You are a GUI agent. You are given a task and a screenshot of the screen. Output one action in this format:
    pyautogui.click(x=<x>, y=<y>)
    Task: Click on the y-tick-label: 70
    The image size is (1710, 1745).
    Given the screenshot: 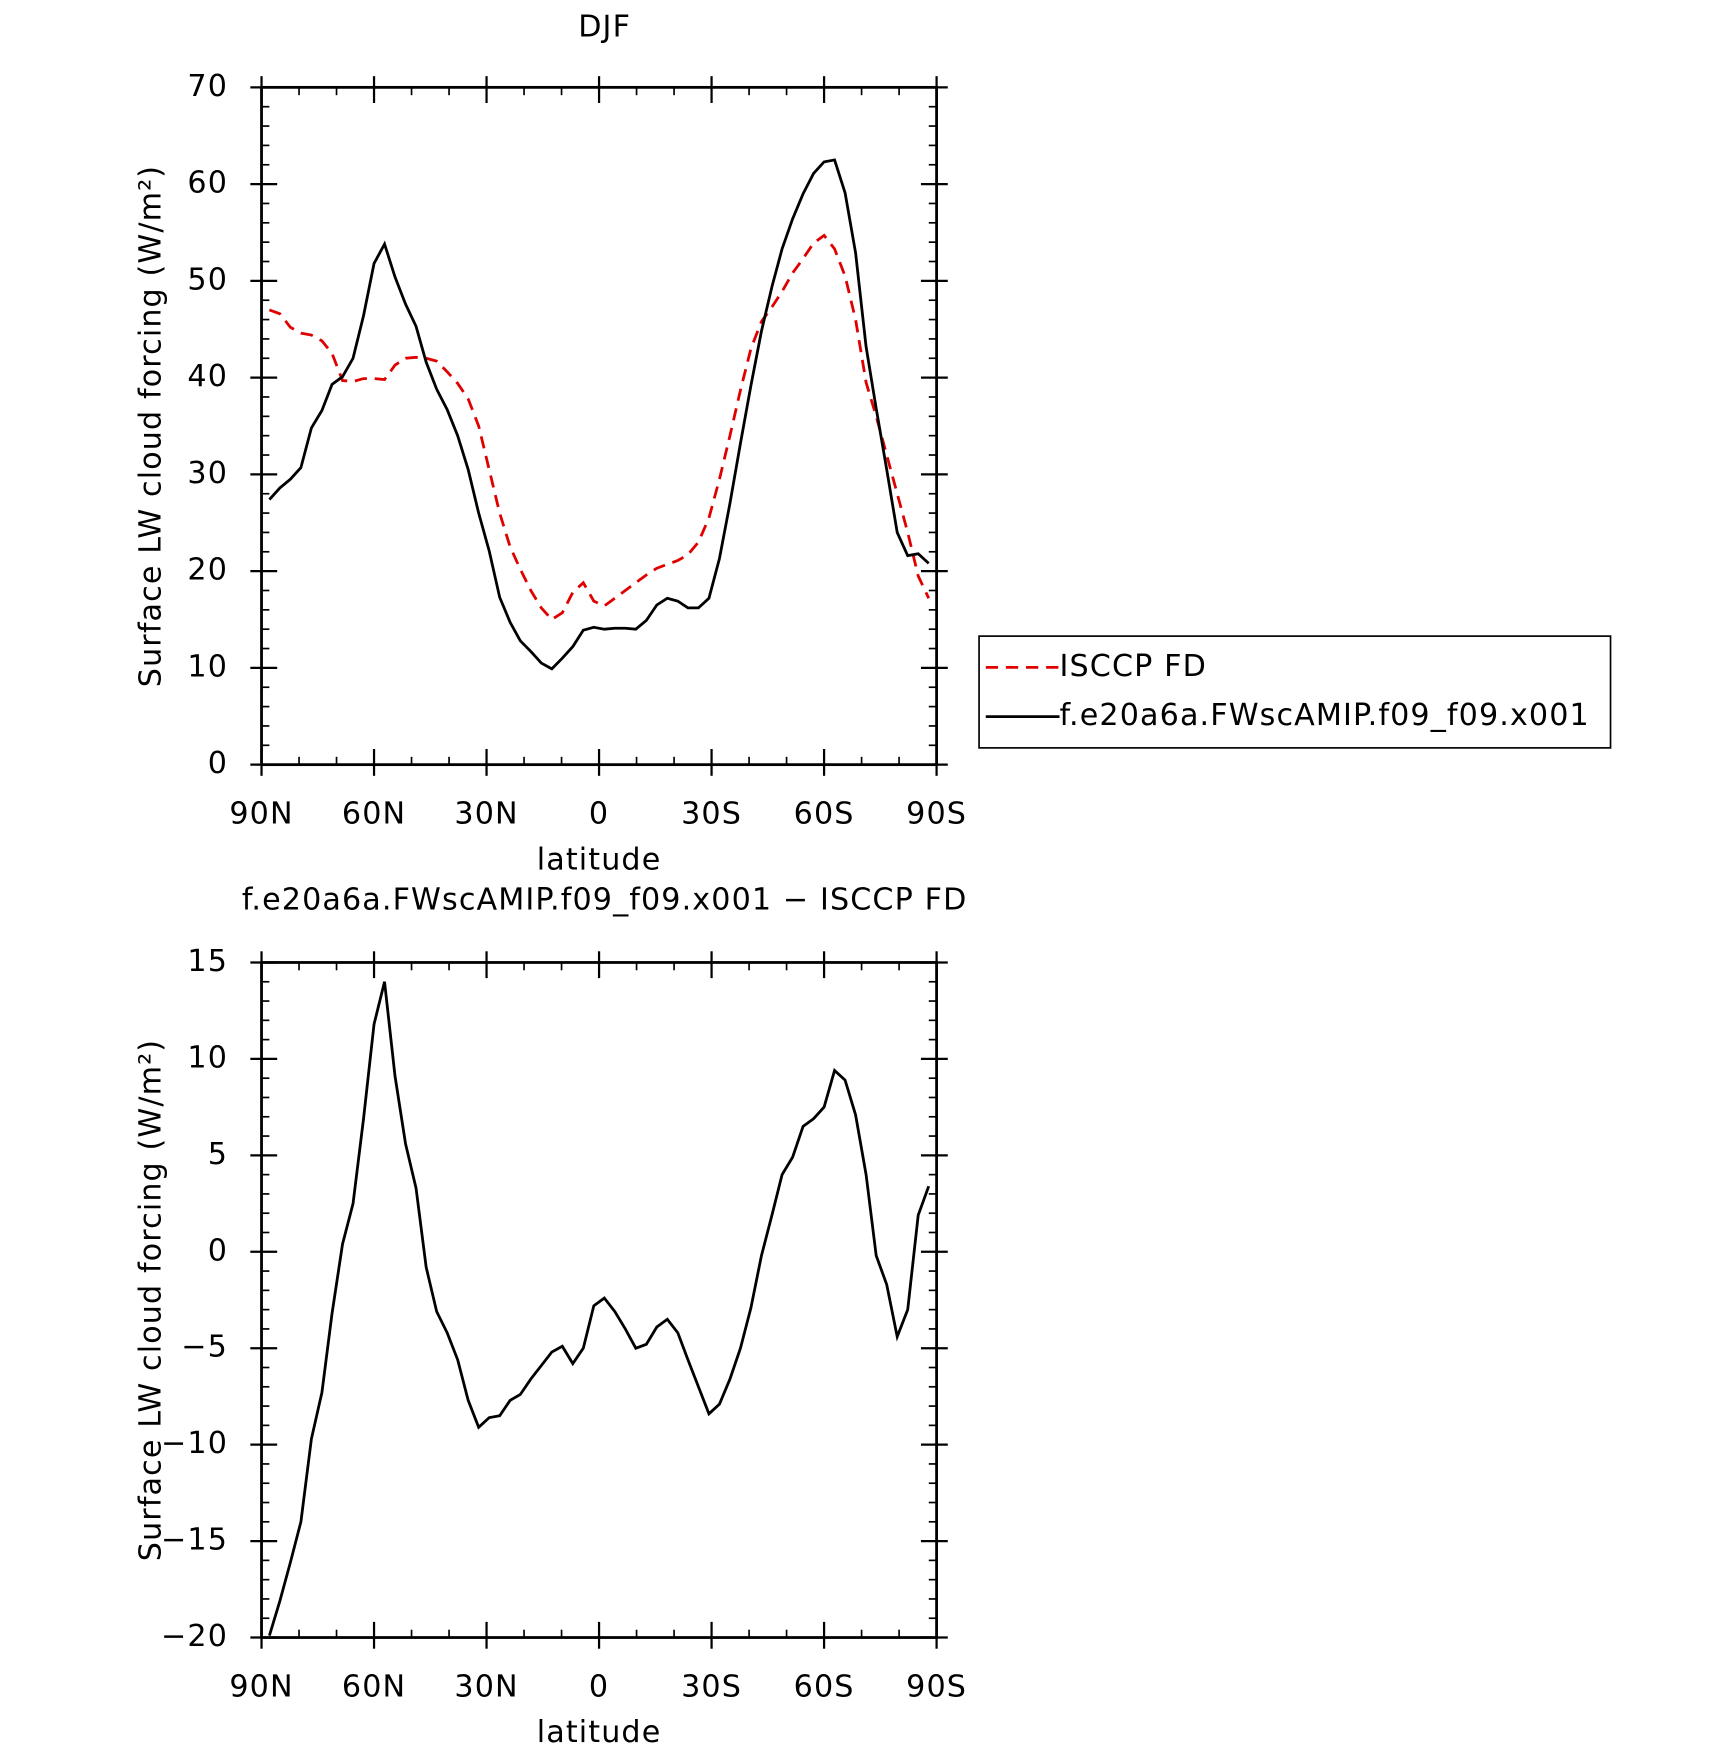 What is the action you would take?
    pyautogui.click(x=207, y=86)
    